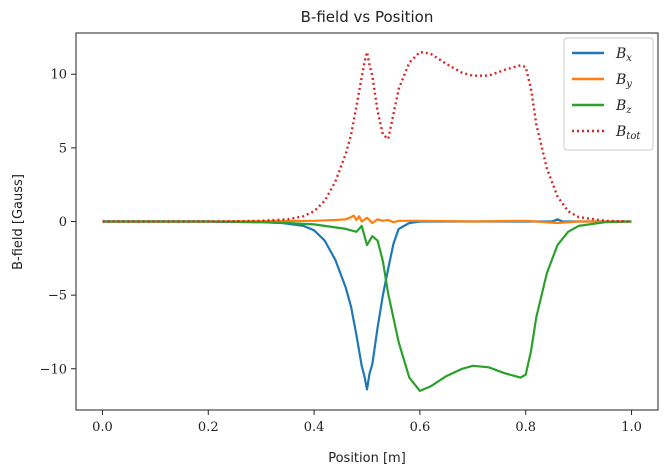  Describe the element at coordinates (367, 422) in the screenshot. I see `x-axis: 0.0 0.2 0.4 0.6 0.8 1.0` at that location.